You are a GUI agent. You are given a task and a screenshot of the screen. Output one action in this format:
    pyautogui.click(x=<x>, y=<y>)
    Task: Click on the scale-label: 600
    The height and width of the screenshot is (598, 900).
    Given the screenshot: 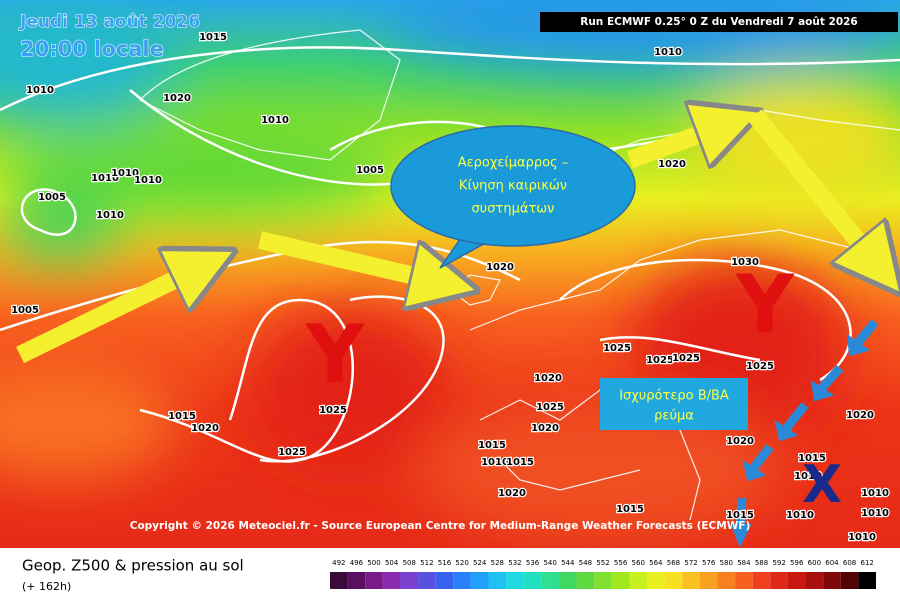 What is the action you would take?
    pyautogui.click(x=814, y=563)
    